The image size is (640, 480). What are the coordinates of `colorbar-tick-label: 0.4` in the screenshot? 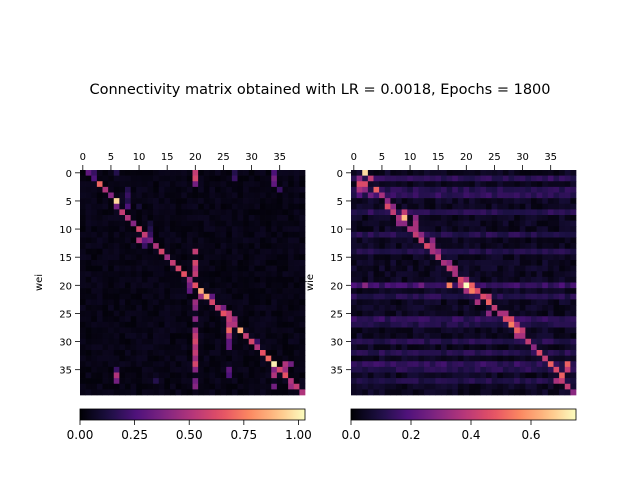 It's located at (470, 435).